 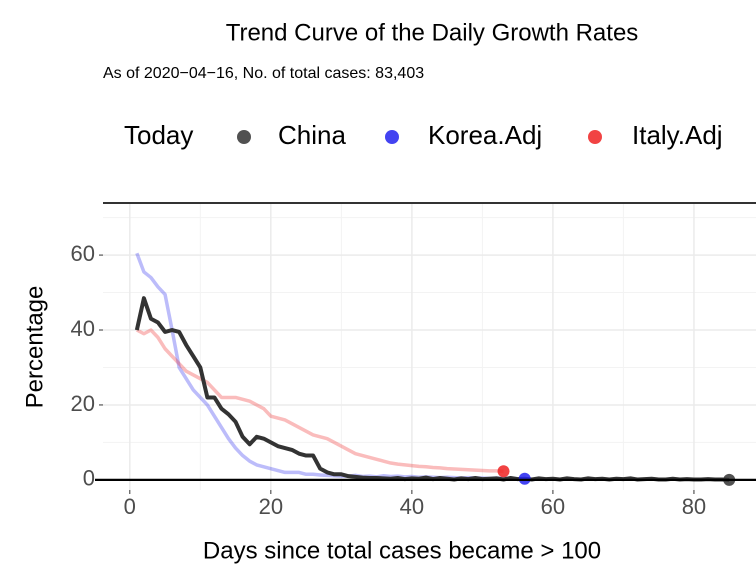 What do you see at coordinates (432, 32) in the screenshot?
I see `chart-title: Trend Curve of the Daily Growth Rates` at bounding box center [432, 32].